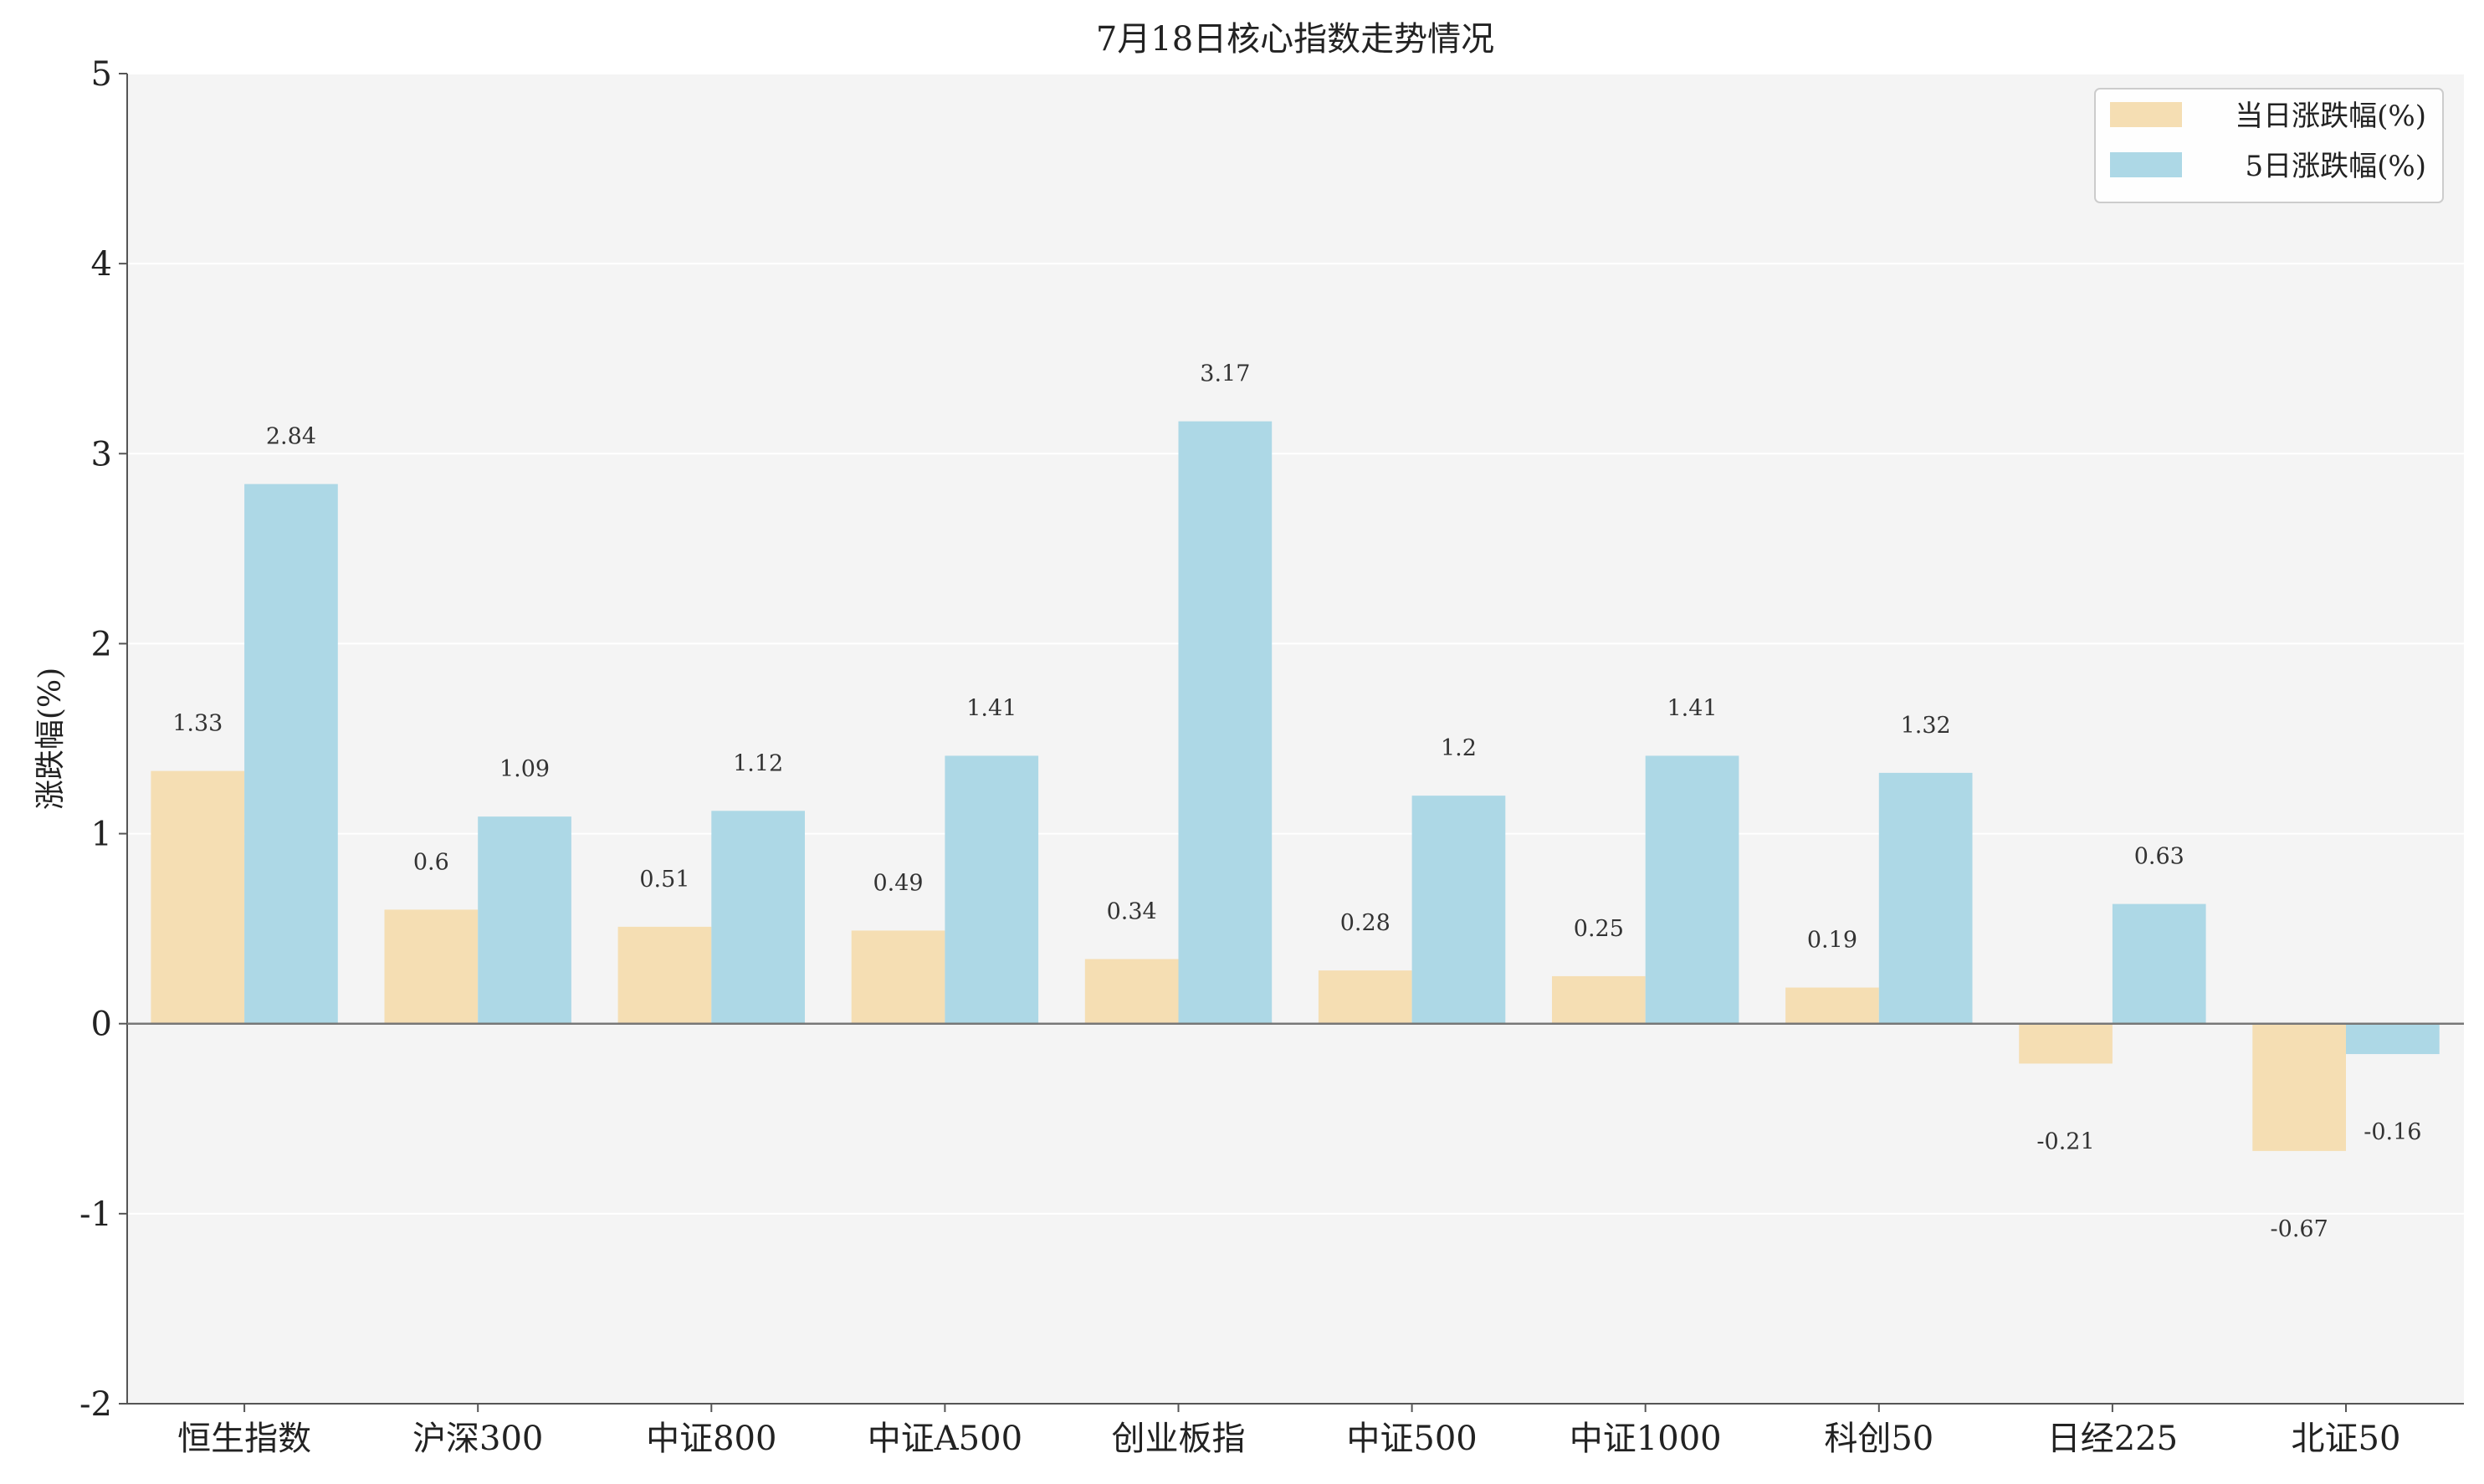 The height and width of the screenshot is (1484, 2484). I want to click on legend-swatch-5day, so click(2146, 164).